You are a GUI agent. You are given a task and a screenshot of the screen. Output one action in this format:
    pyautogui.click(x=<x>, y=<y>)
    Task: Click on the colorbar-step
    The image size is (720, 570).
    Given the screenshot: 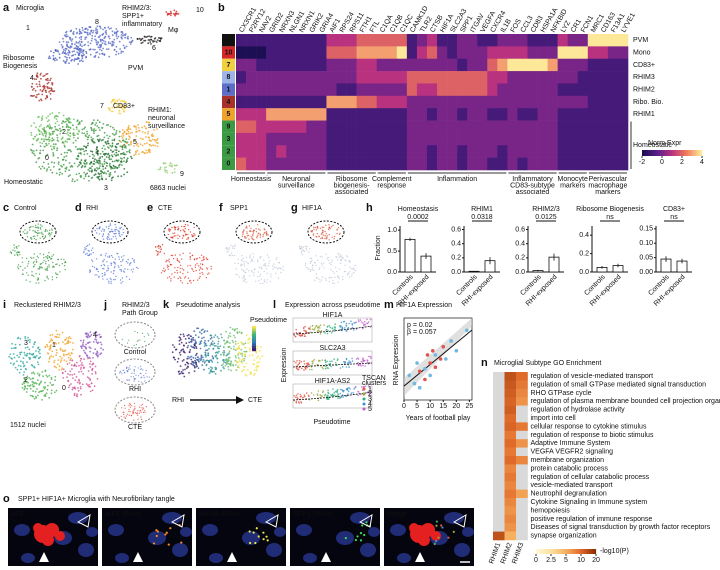 What is the action you would take?
    pyautogui.click(x=695, y=153)
    